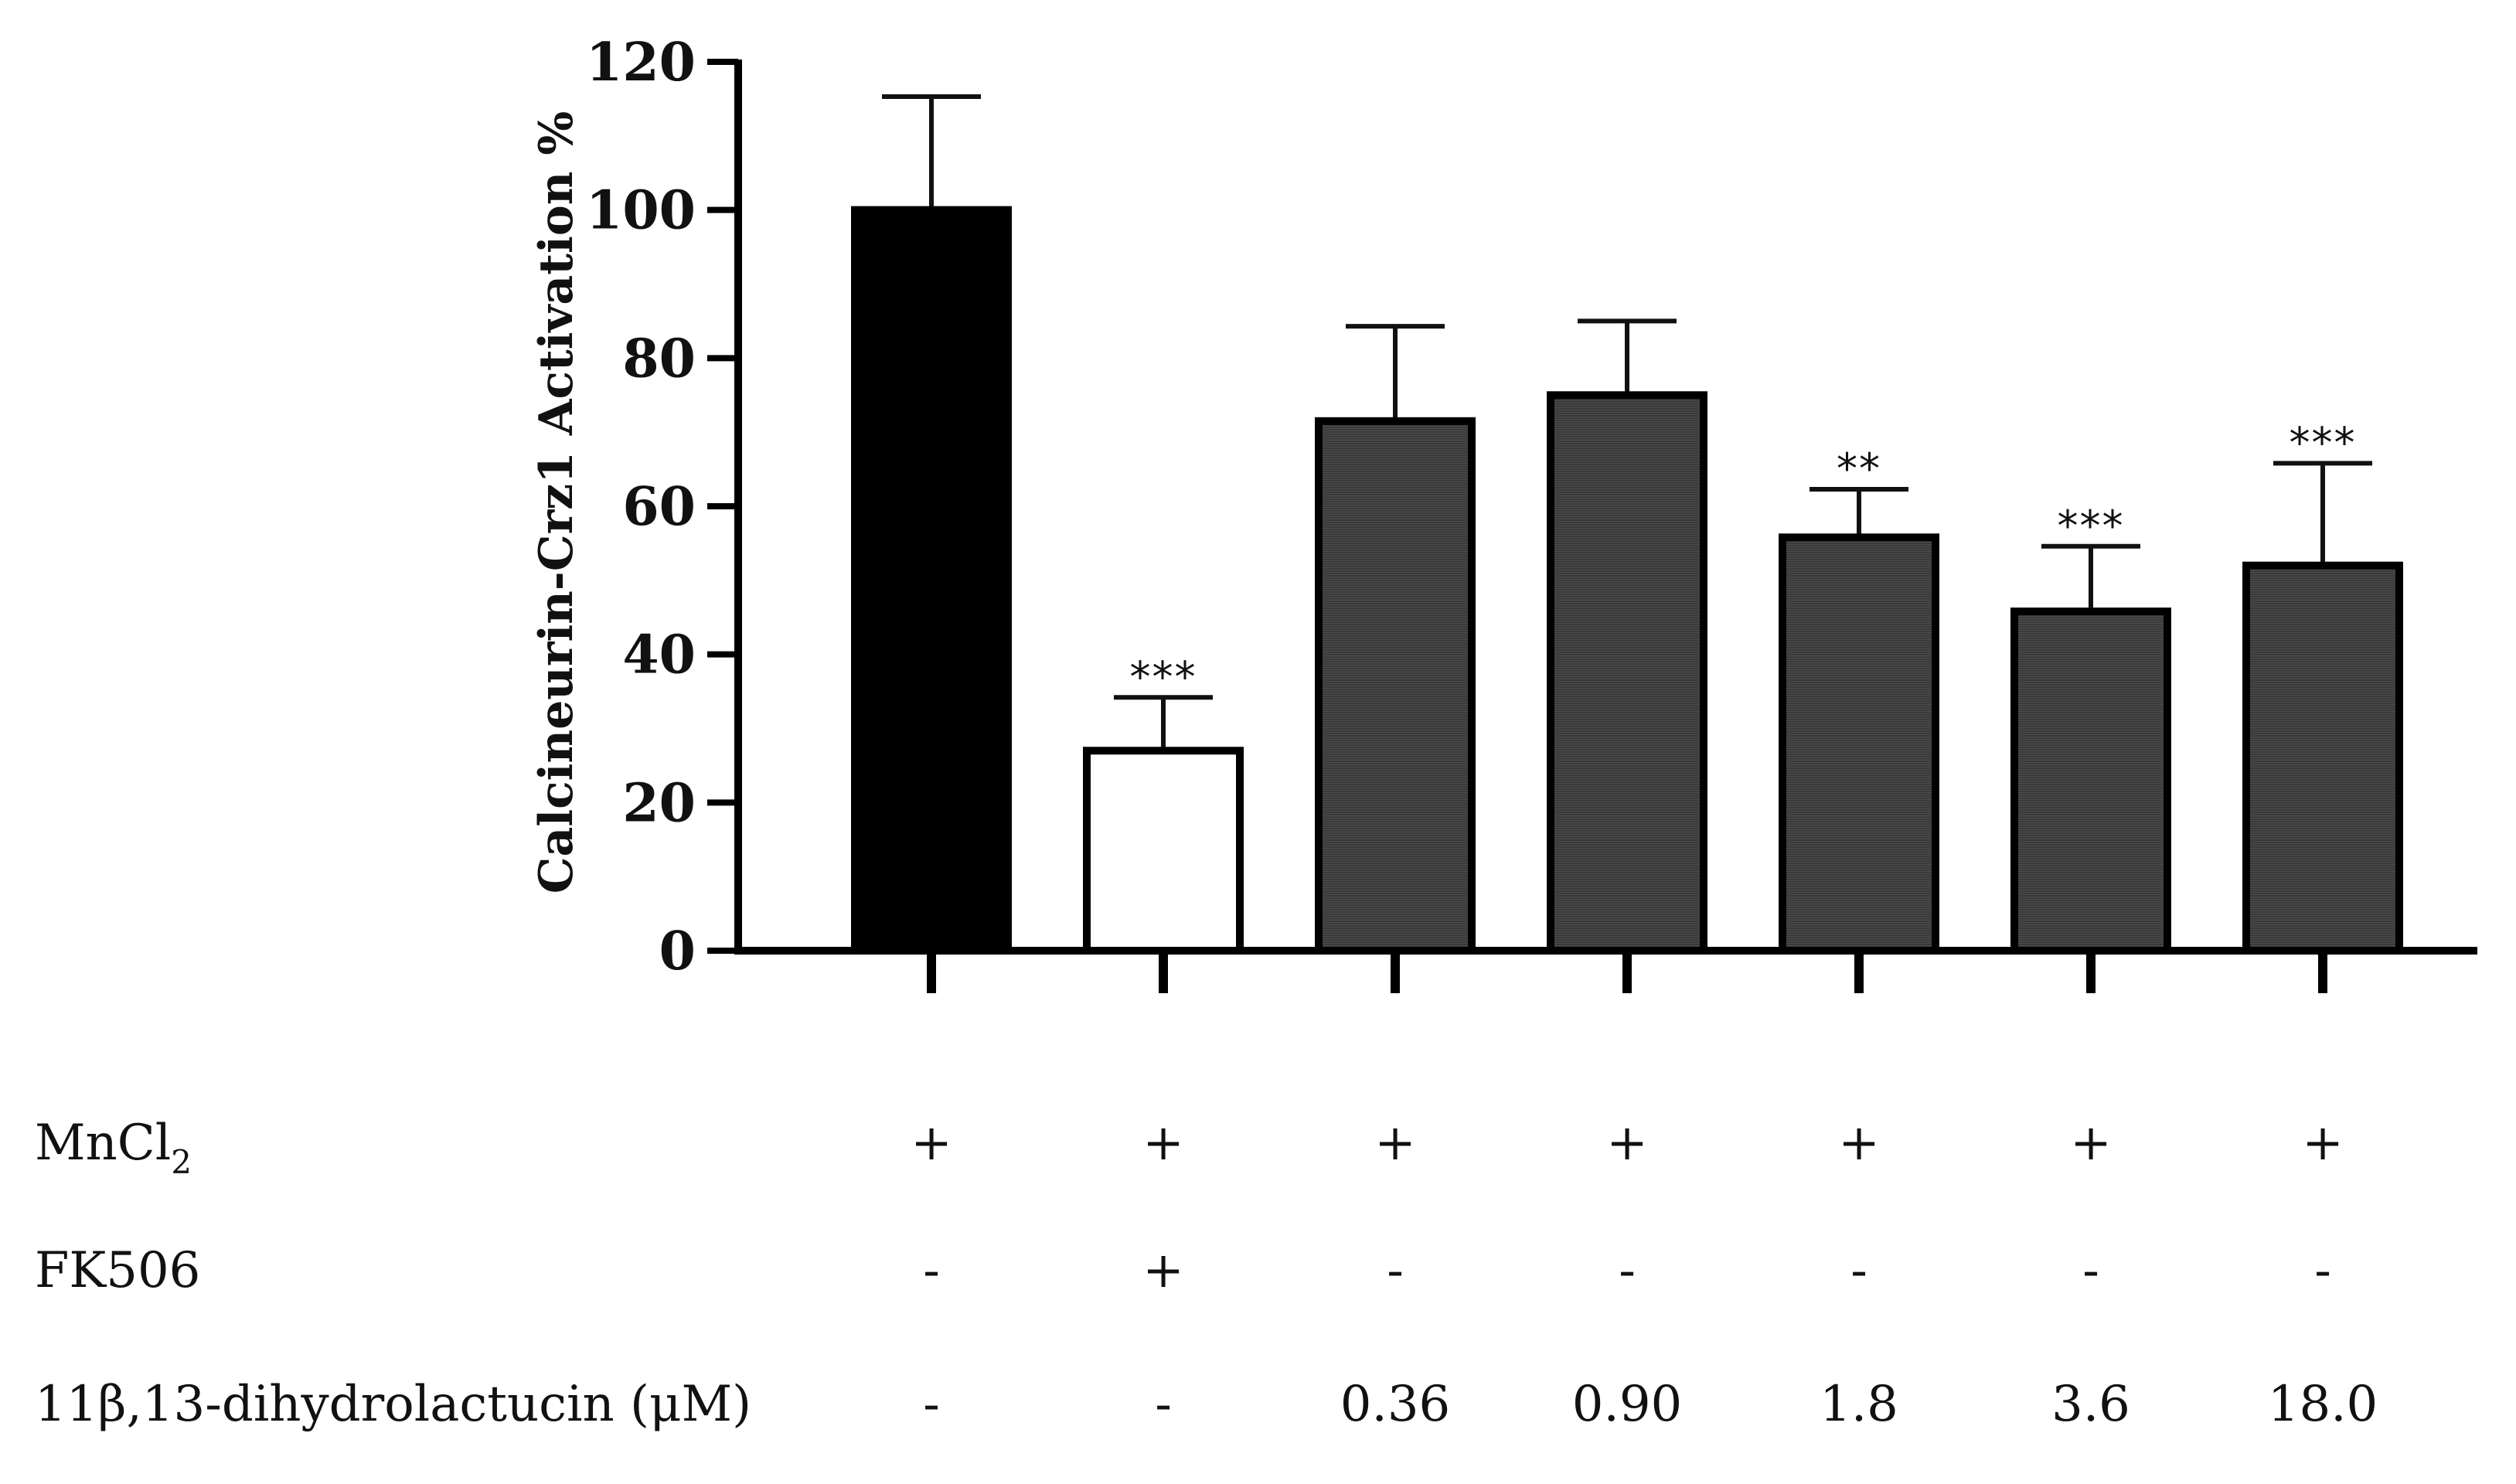  Describe the element at coordinates (1395, 1404) in the screenshot. I see `cell-r3-c3: 0.36` at that location.